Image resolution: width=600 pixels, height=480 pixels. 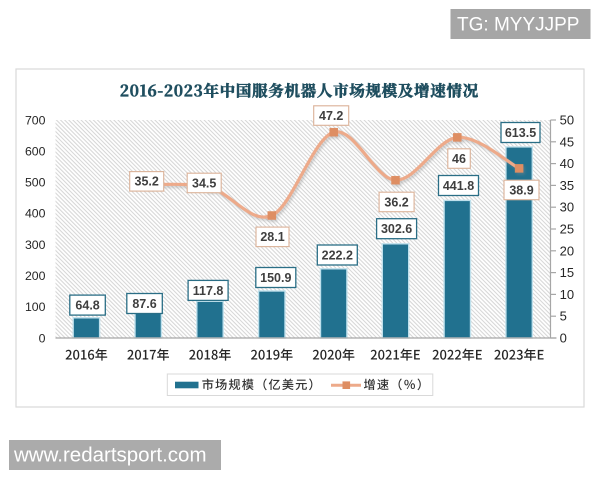 What do you see at coordinates (458, 186) in the screenshot?
I see `svg-text: 441.8` at bounding box center [458, 186].